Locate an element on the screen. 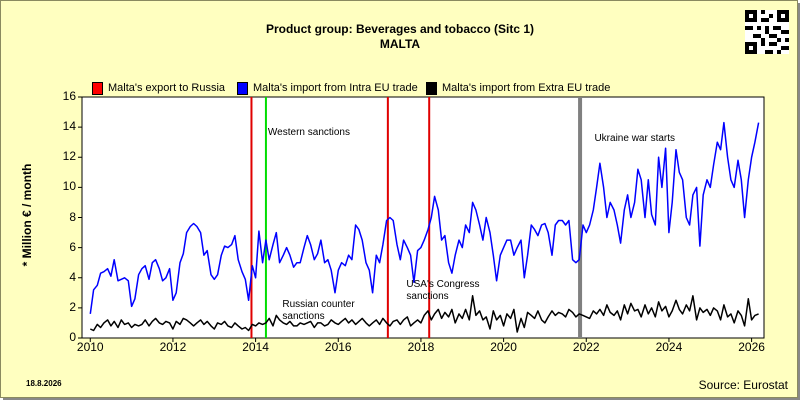 This screenshot has height=400, width=800. legend-item-import-intra: Malta's import from Intra EU trade is located at coordinates (327, 88).